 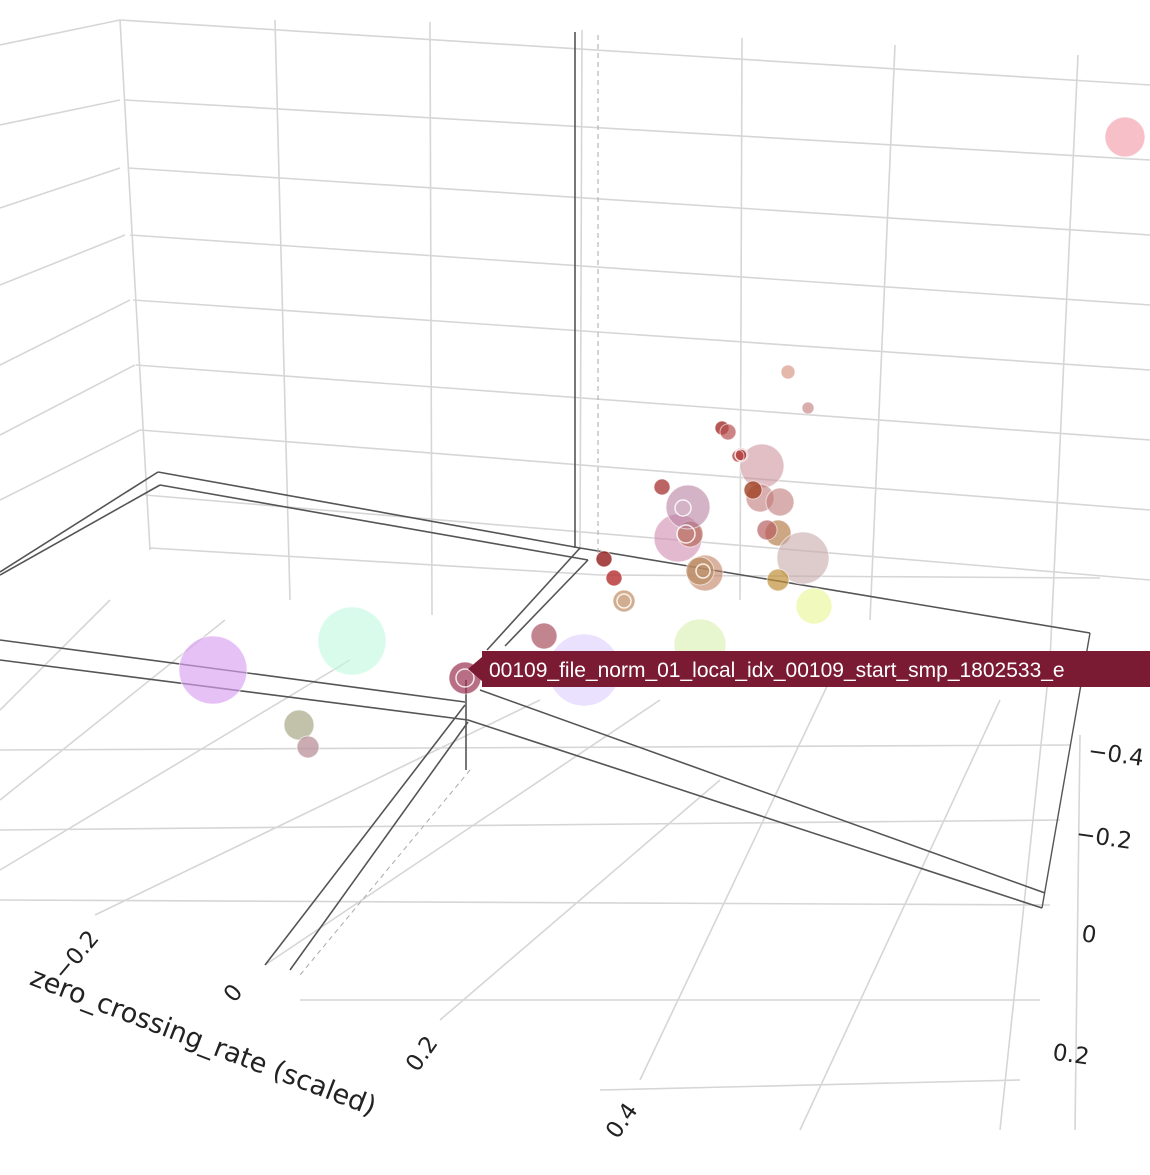 I want to click on hover-tooltip-box, so click(x=816, y=669).